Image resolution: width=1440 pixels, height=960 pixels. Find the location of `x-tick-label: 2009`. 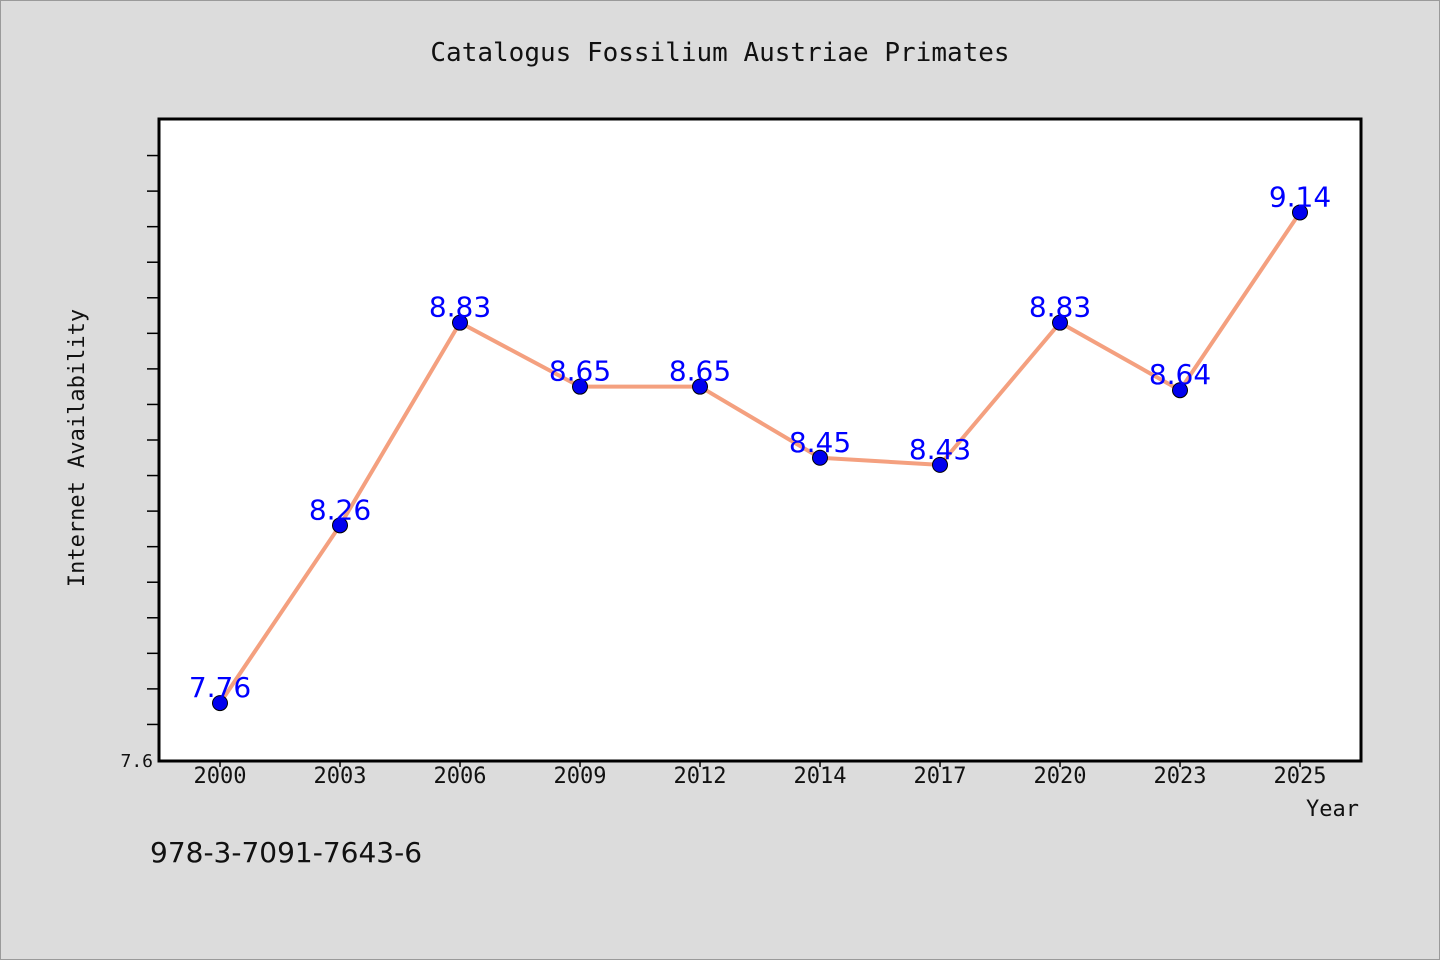

x-tick-label: 2009 is located at coordinates (580, 776).